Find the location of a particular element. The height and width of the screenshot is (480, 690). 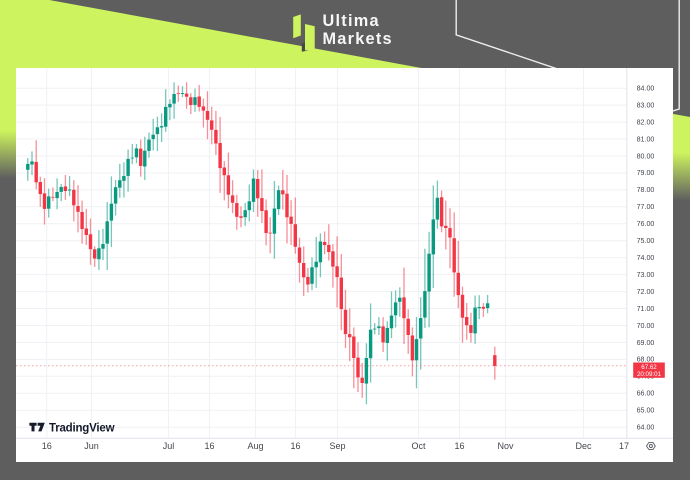

svg-text: 71.00 is located at coordinates (645, 309).